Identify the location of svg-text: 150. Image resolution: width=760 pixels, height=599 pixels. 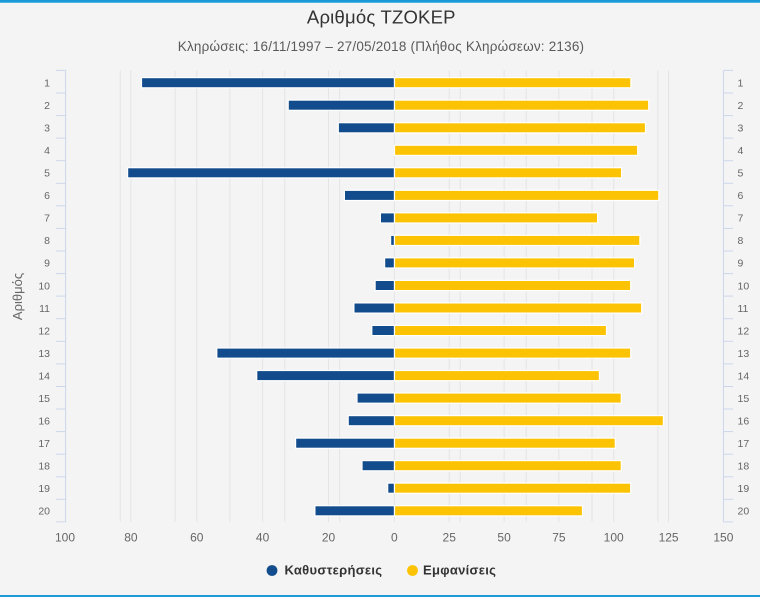
(723, 537).